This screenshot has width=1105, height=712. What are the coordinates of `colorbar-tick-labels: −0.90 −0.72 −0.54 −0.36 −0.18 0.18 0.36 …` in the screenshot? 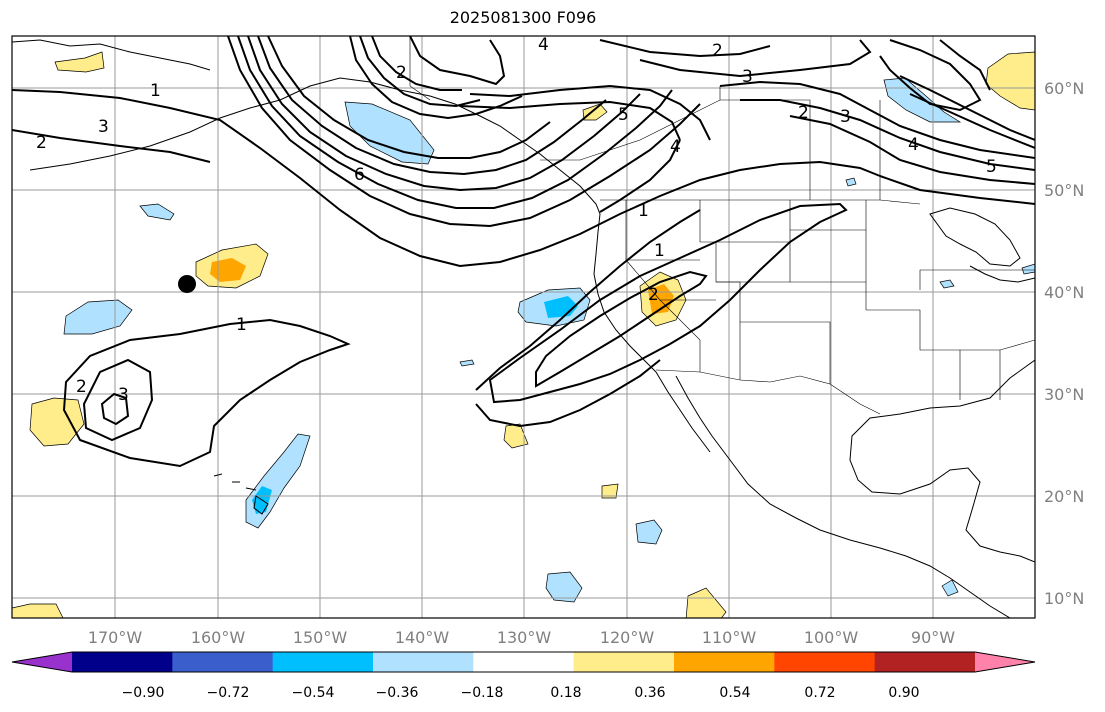 It's located at (521, 693).